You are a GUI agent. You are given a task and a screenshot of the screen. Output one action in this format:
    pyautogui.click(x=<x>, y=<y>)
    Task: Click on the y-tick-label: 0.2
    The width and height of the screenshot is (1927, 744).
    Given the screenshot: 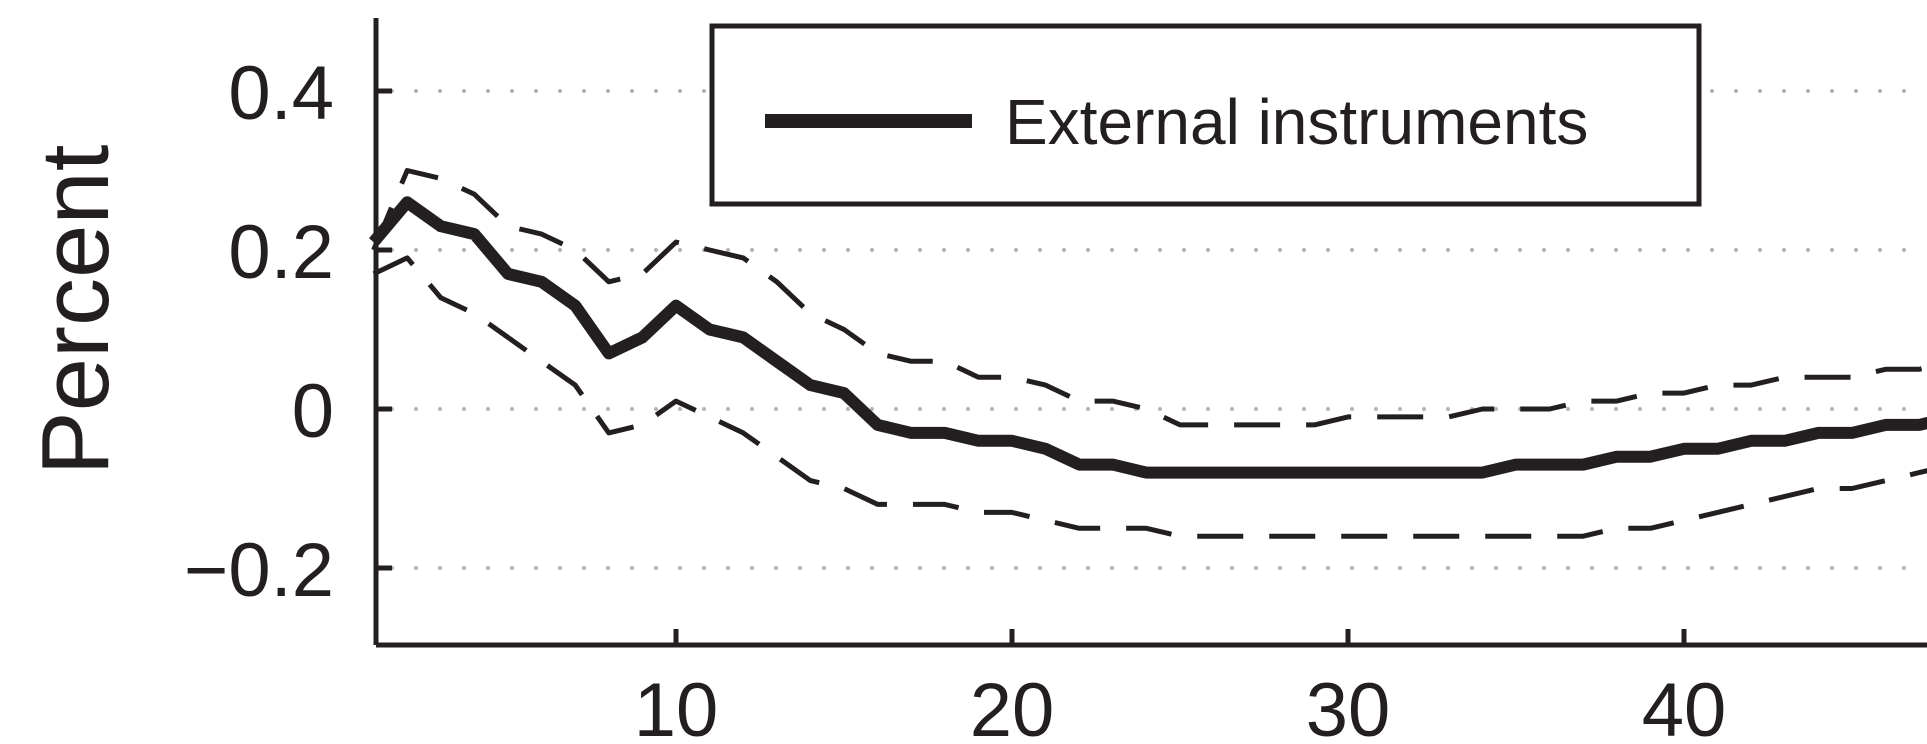 What is the action you would take?
    pyautogui.click(x=281, y=252)
    